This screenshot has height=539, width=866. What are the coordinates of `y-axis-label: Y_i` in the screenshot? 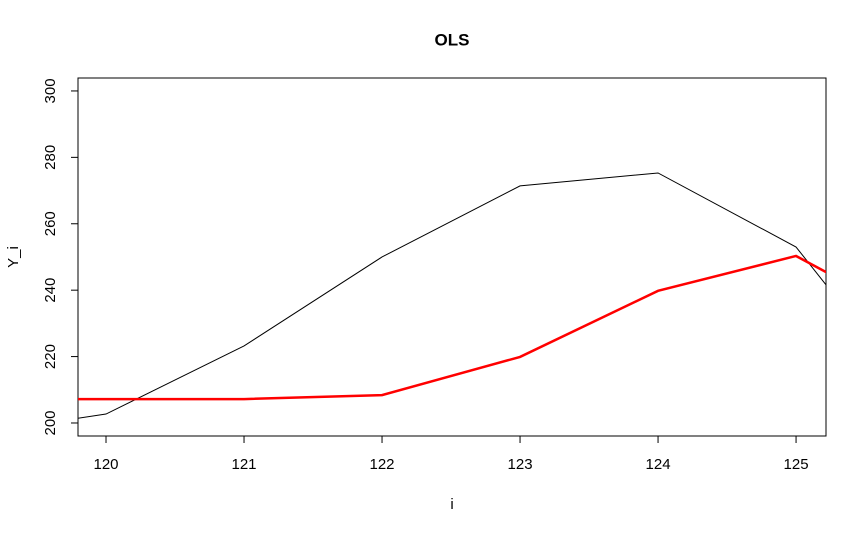 It's located at (13, 257).